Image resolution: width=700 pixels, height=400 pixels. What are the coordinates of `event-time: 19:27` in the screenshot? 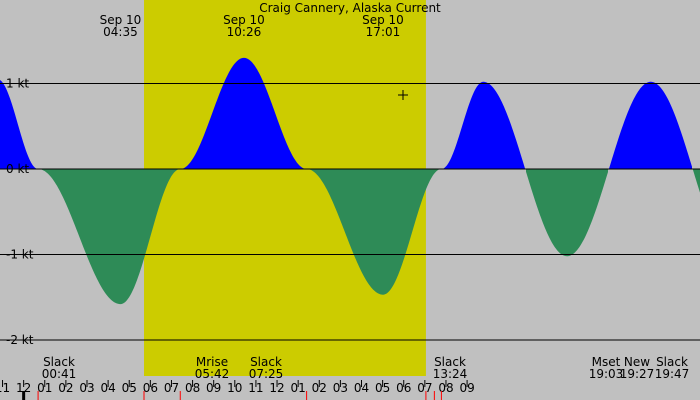 It's located at (637, 374).